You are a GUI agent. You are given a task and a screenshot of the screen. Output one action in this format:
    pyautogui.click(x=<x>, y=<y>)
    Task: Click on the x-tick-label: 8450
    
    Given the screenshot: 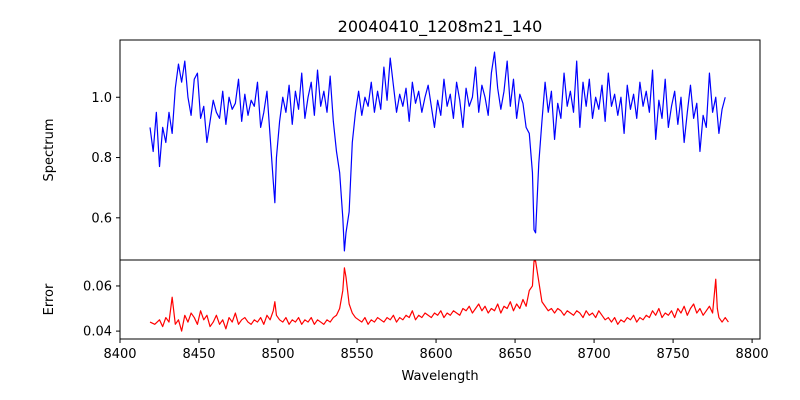 What is the action you would take?
    pyautogui.click(x=198, y=354)
    